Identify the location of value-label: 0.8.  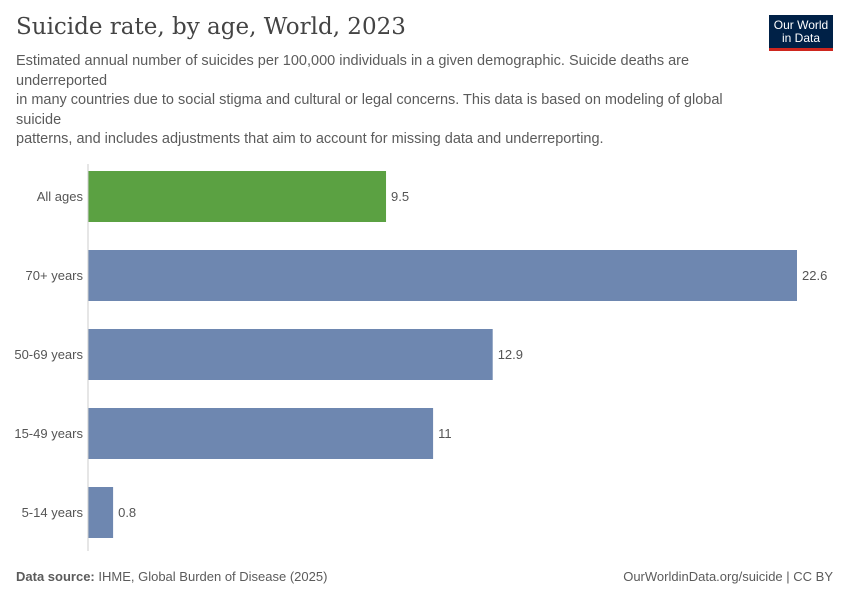
(127, 512).